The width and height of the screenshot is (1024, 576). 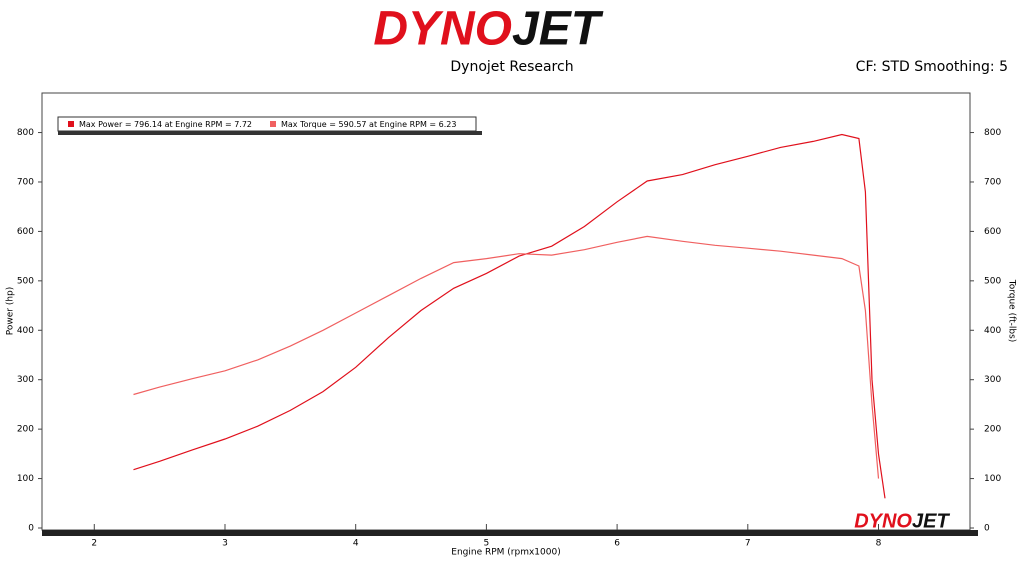 What do you see at coordinates (25, 182) in the screenshot?
I see `y-tick-label: 700` at bounding box center [25, 182].